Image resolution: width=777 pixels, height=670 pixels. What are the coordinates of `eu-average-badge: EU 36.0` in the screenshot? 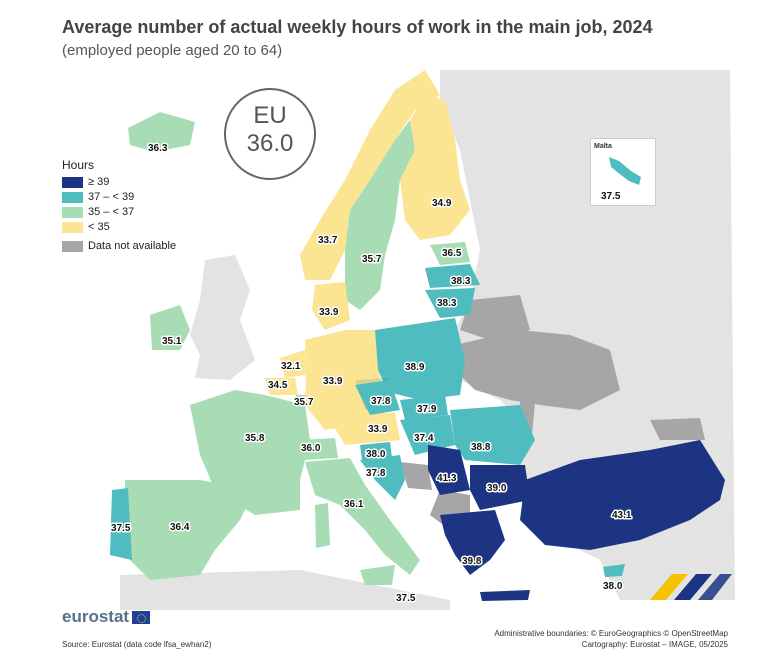 It's located at (270, 134).